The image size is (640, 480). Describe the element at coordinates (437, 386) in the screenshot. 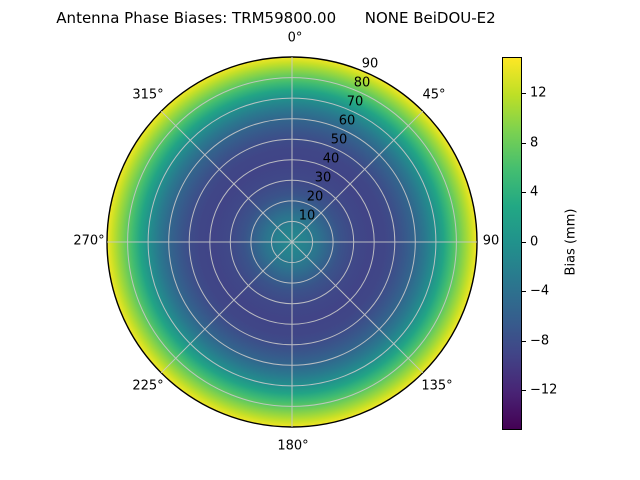

I see `theta-label-135: 135°` at that location.